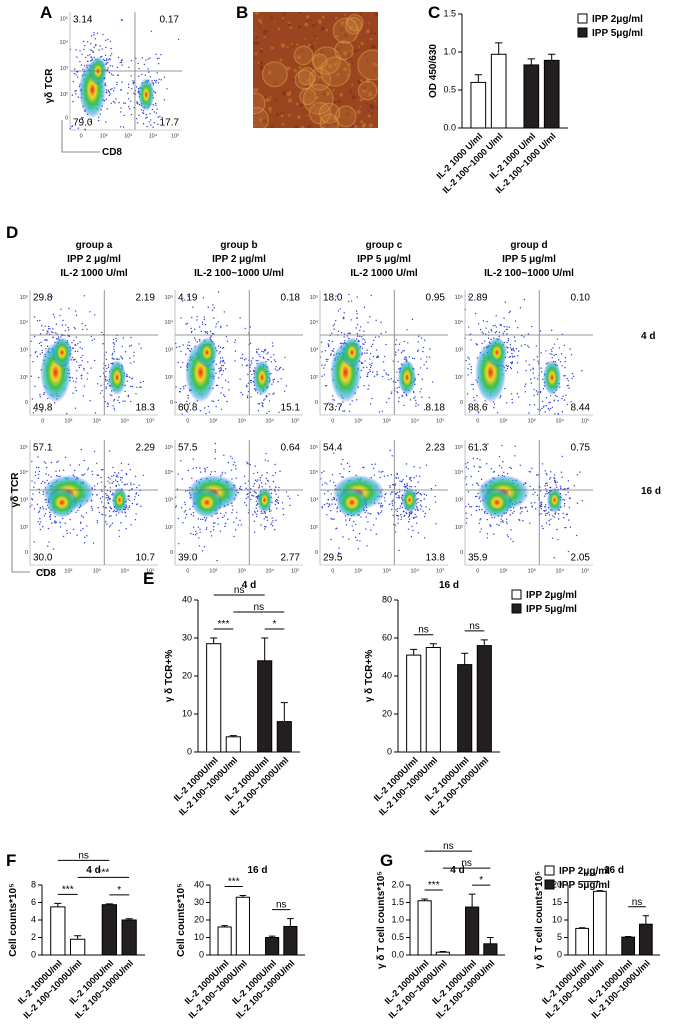 This screenshot has width=677, height=1028. I want to click on significance-label: ns, so click(466, 863).